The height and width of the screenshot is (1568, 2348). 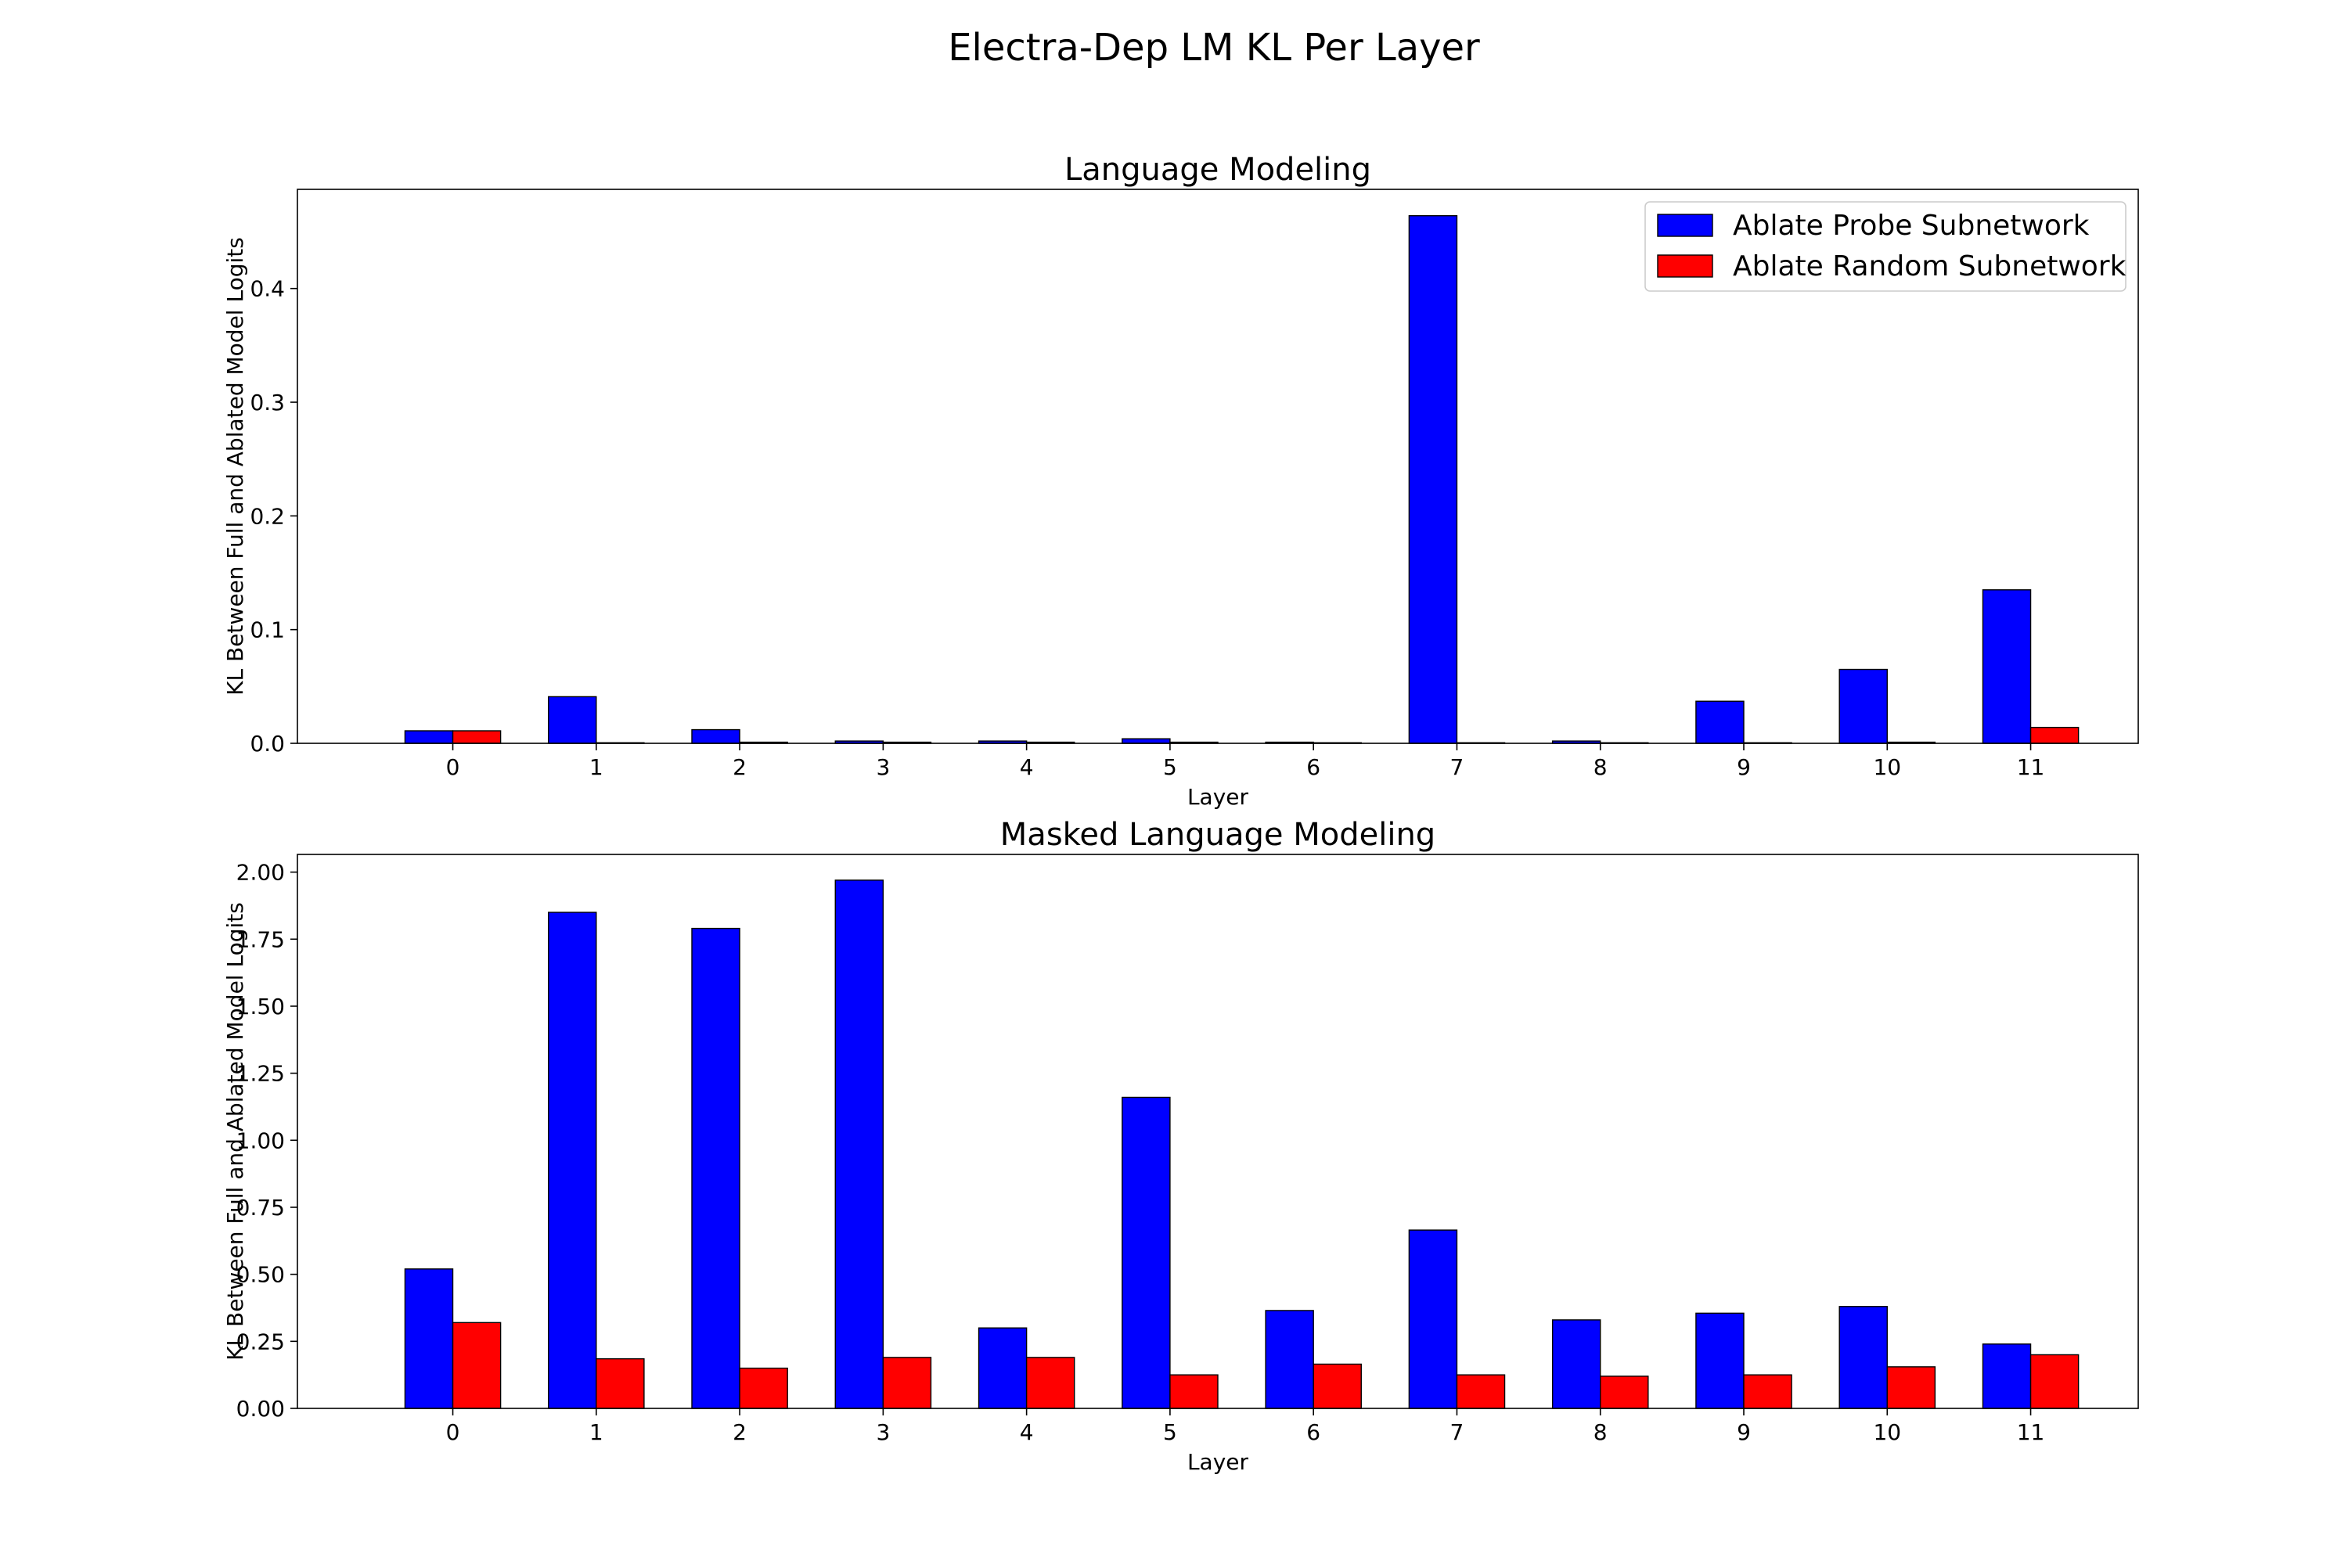 What do you see at coordinates (267, 516) in the screenshot?
I see `y-tick-label: 0.2` at bounding box center [267, 516].